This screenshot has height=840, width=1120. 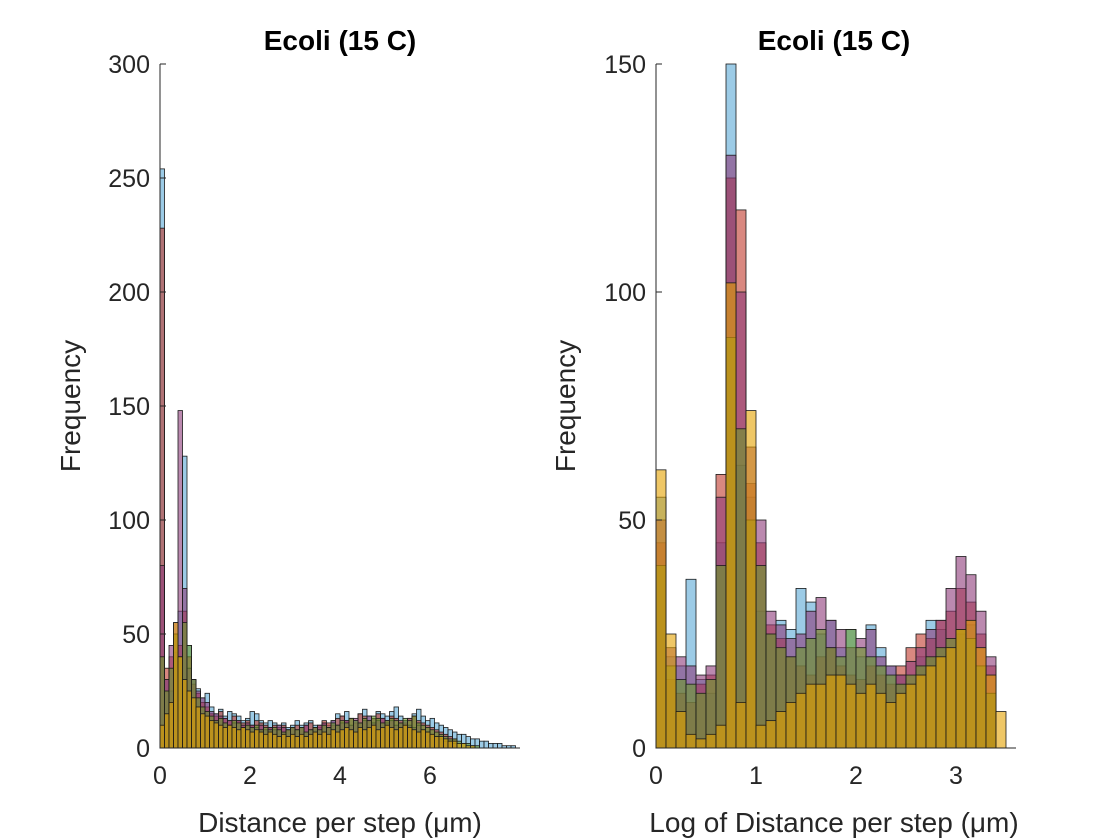 What do you see at coordinates (340, 822) in the screenshot?
I see `x-axis-label: Distance per step (μm)` at bounding box center [340, 822].